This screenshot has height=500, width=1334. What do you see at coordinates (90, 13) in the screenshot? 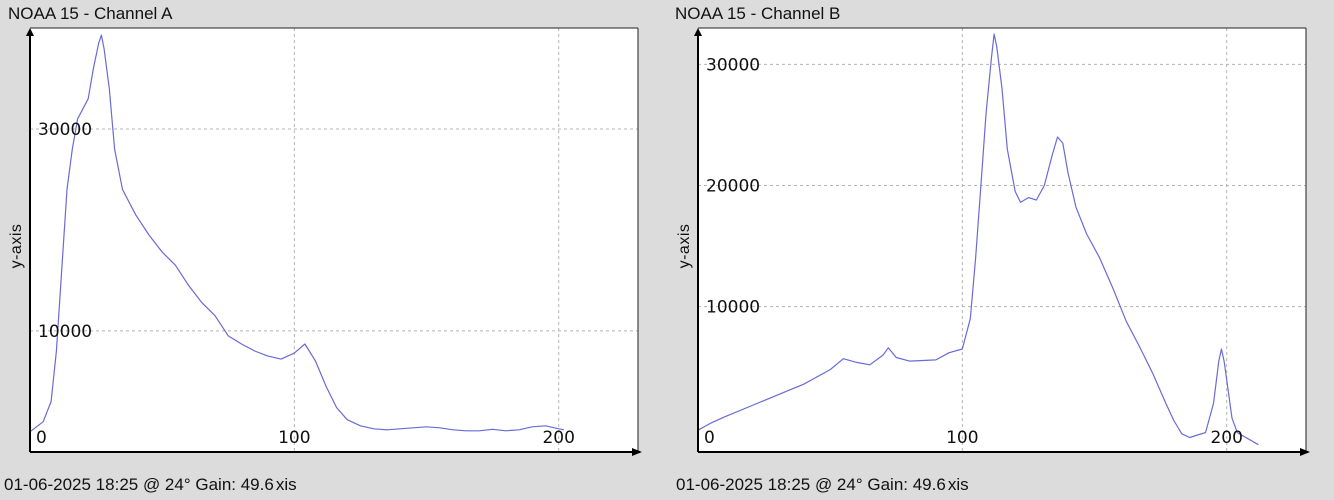
I see `chart-a-title: NOAA 15 - Channel A` at bounding box center [90, 13].